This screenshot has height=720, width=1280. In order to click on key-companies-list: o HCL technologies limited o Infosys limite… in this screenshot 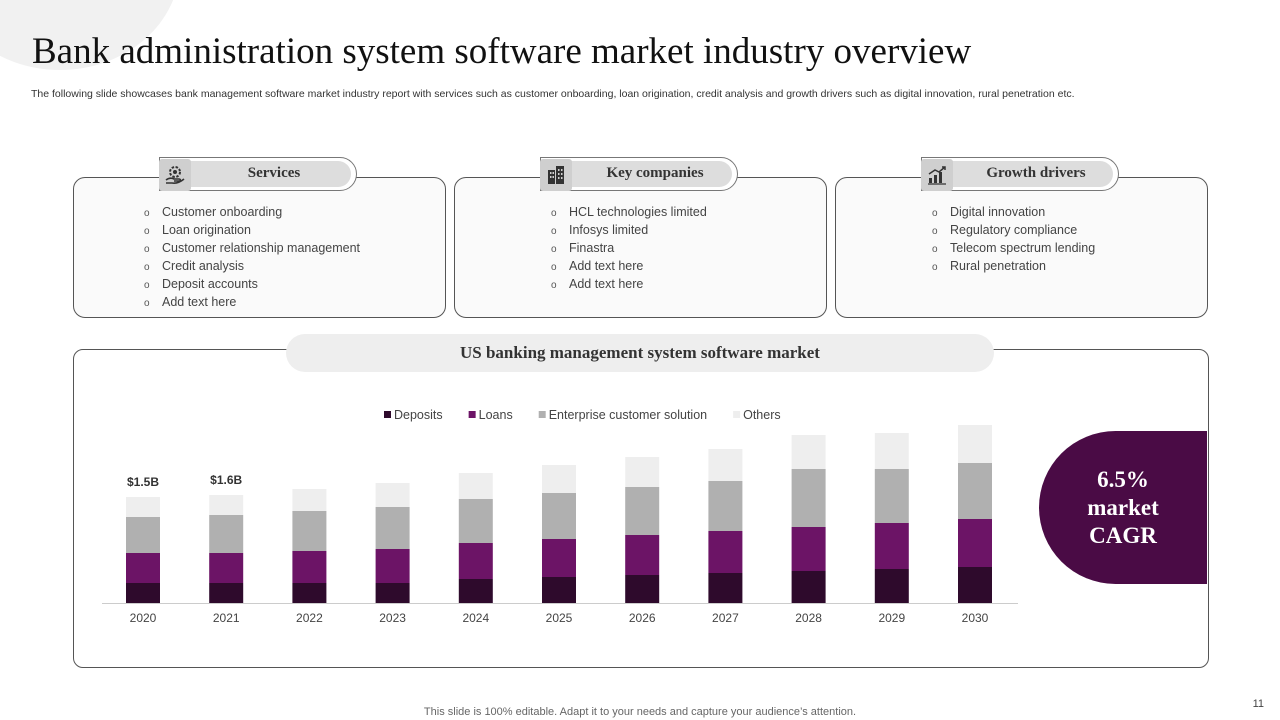, I will do `click(629, 249)`.